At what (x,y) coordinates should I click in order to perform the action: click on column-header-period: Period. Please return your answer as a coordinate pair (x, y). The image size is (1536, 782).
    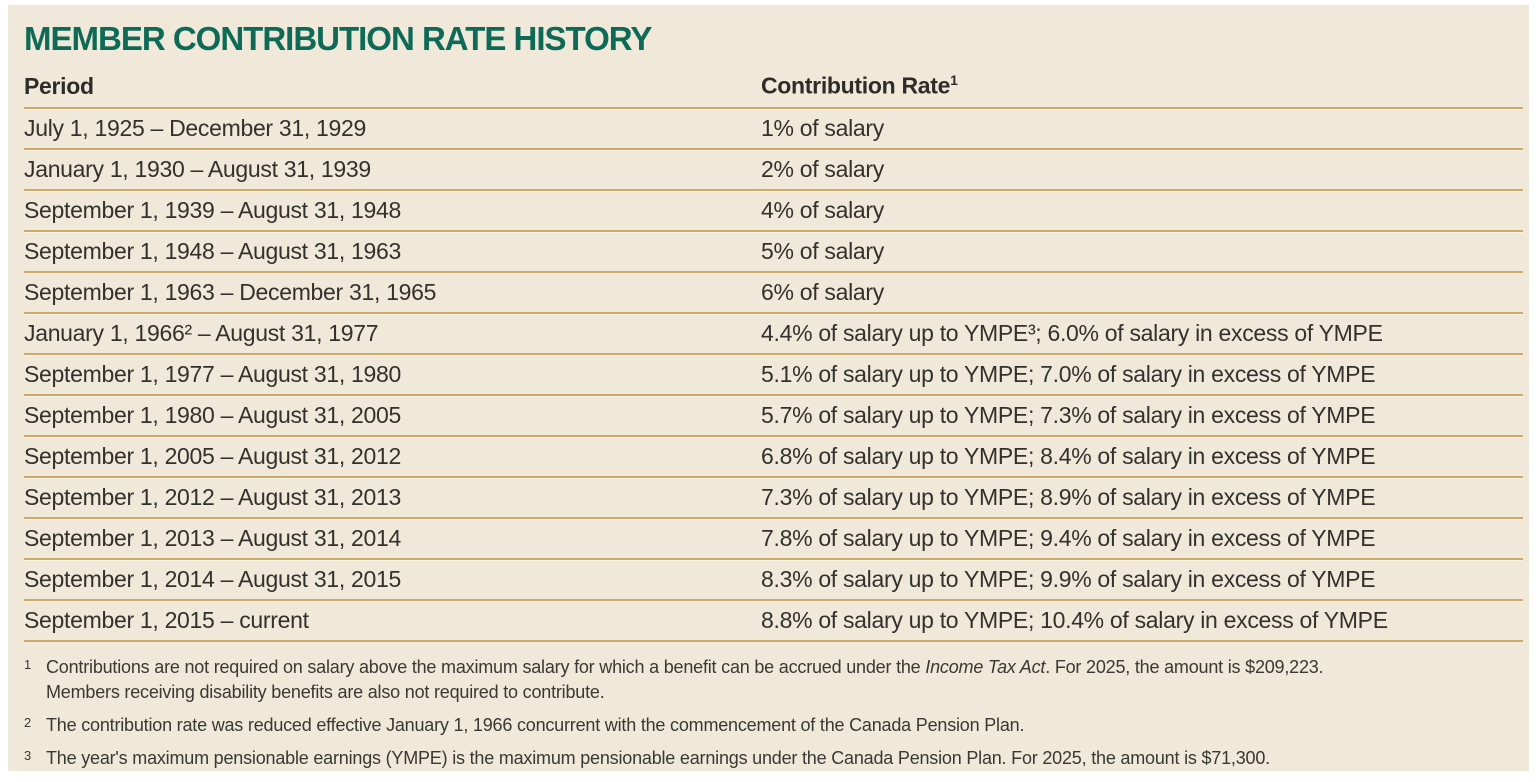
    Looking at the image, I should click on (59, 86).